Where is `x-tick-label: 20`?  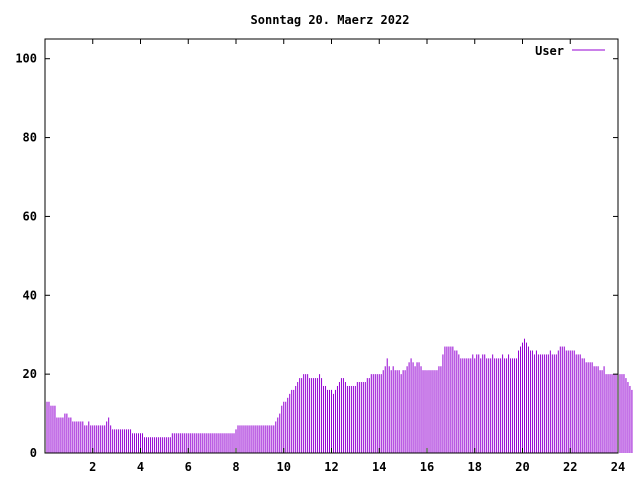
x-tick-label: 20 is located at coordinates (522, 467).